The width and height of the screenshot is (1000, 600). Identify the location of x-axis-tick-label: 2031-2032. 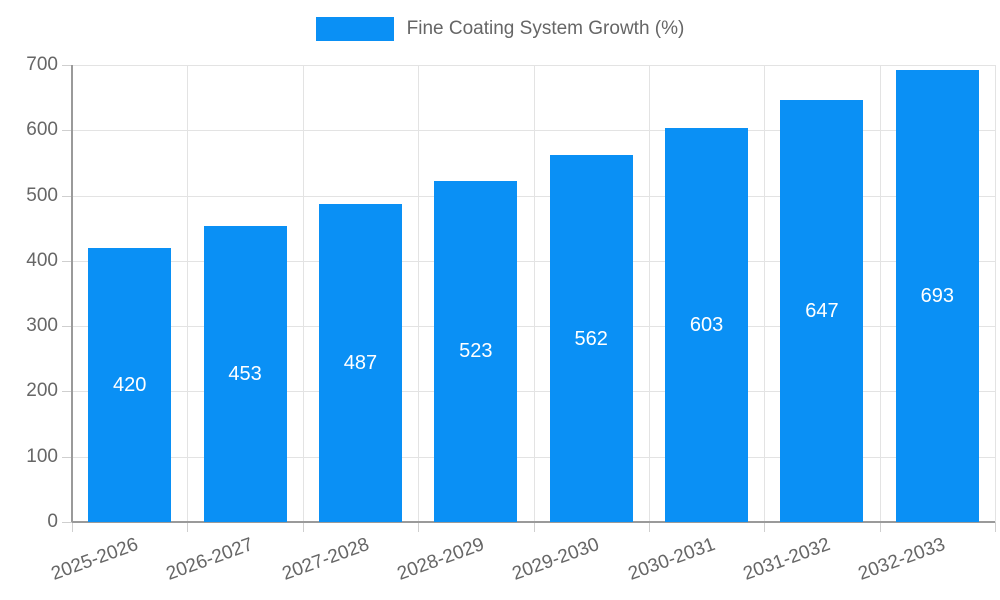
(787, 559).